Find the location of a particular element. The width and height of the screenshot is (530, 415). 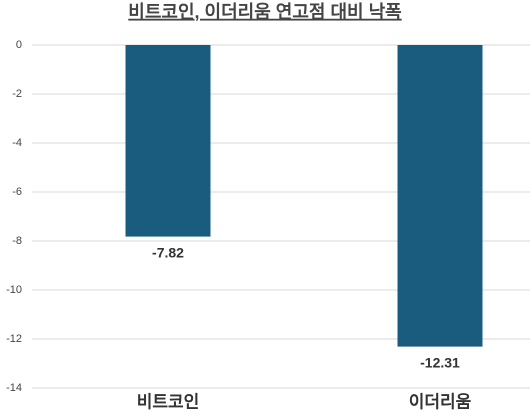

data-label: -12.31 is located at coordinates (440, 362).